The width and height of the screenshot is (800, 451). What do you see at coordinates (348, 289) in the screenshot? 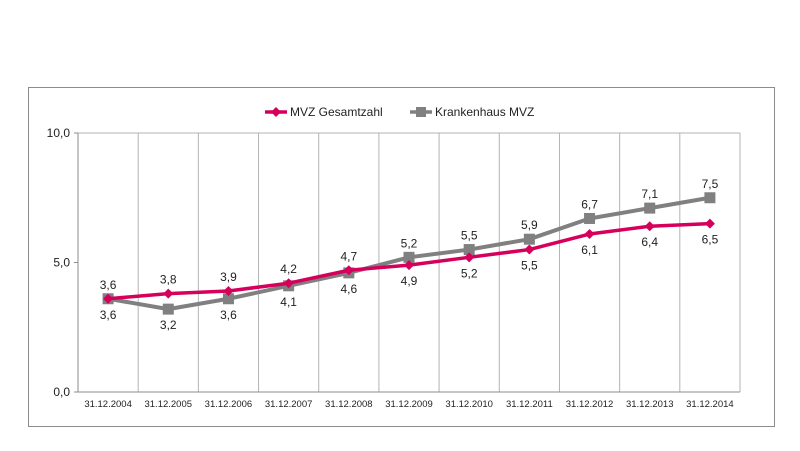
I see `data-label: 4,6` at bounding box center [348, 289].